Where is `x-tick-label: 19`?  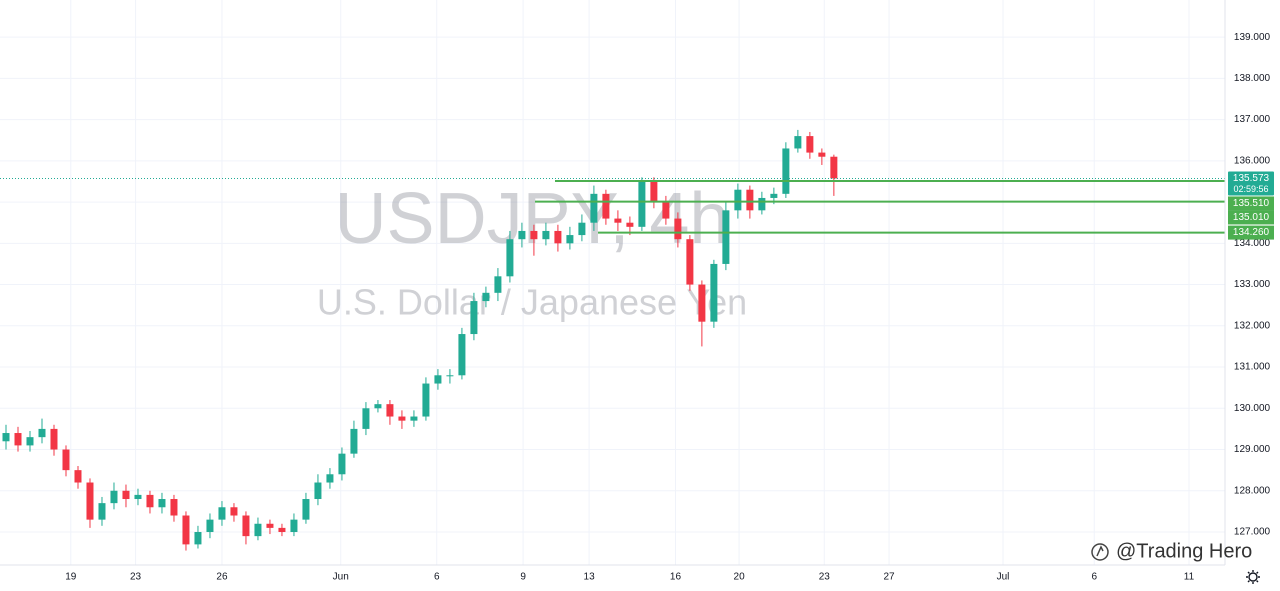
x-tick-label: 19 is located at coordinates (71, 577).